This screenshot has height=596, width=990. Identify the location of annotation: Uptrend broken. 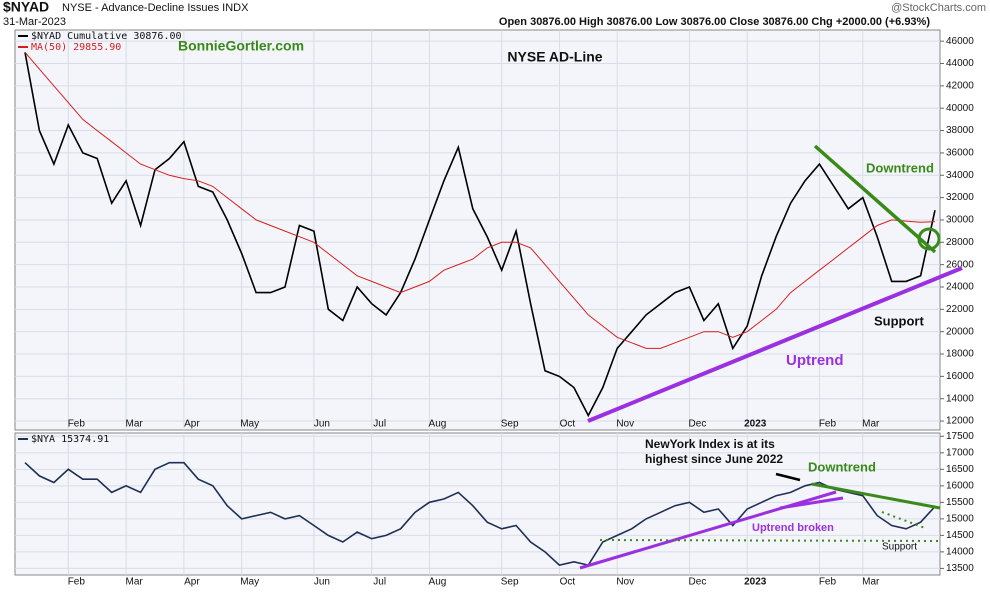
(793, 528).